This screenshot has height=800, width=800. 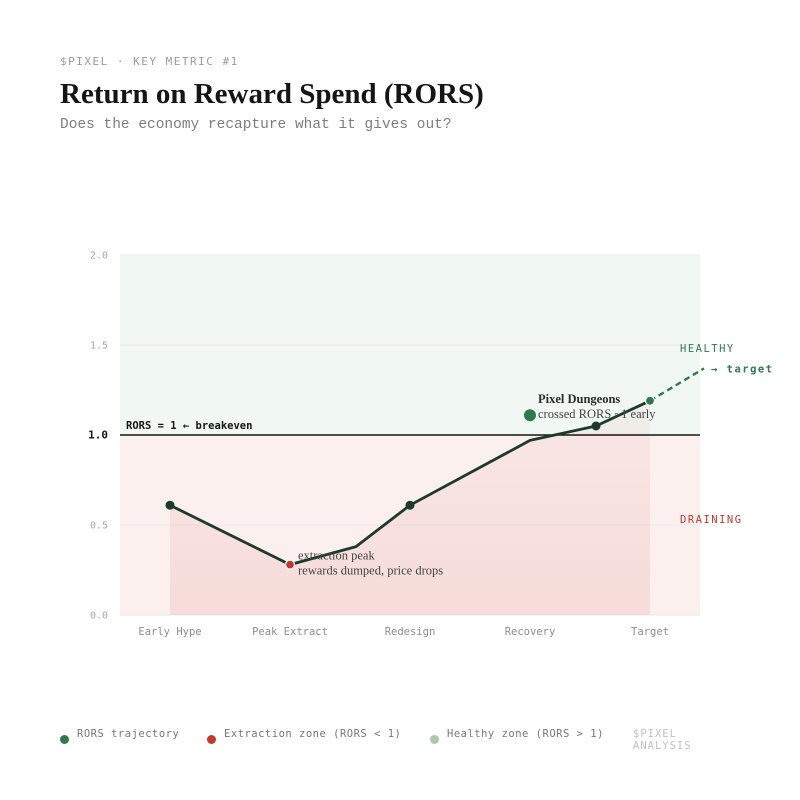 What do you see at coordinates (99, 346) in the screenshot?
I see `y-tick-label: 1.5` at bounding box center [99, 346].